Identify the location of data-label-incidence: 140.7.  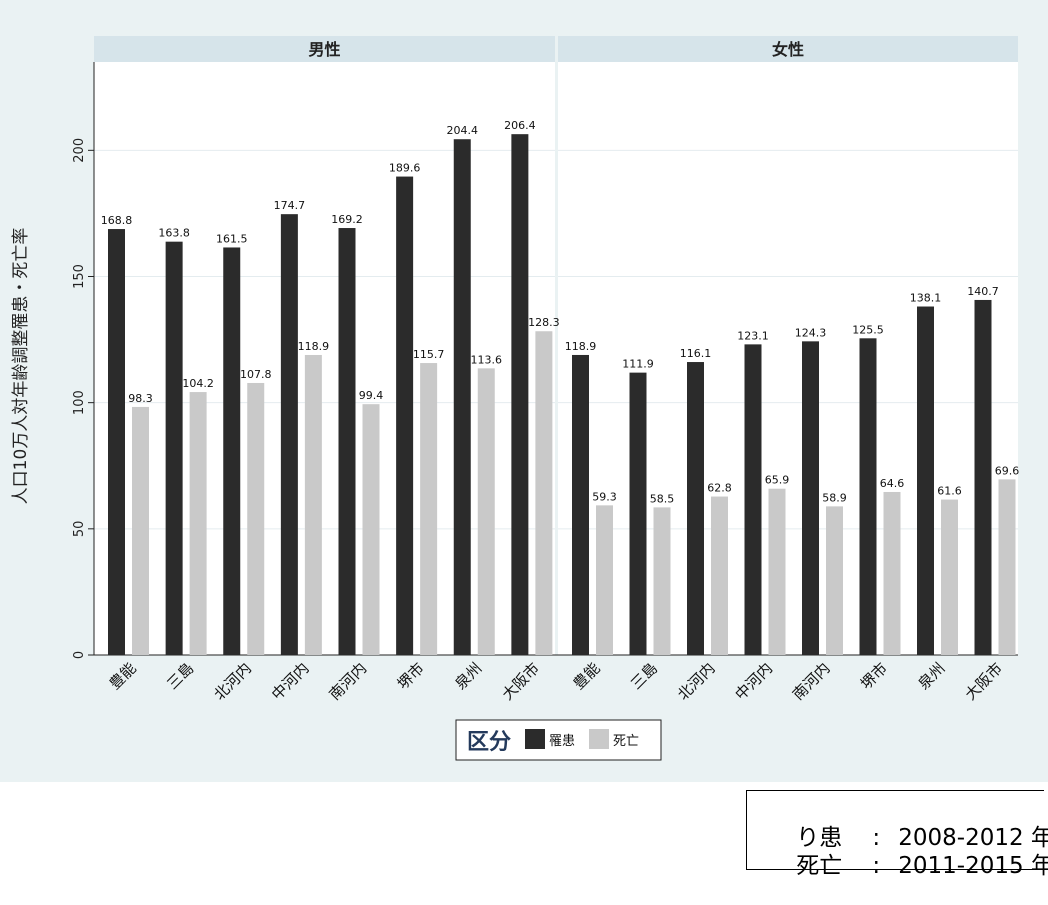
(983, 291).